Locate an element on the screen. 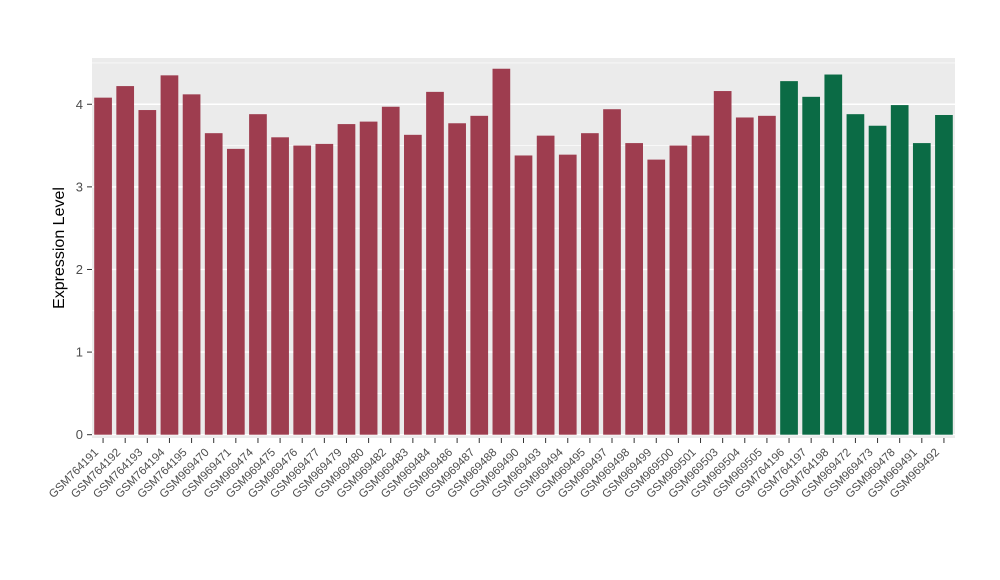 This screenshot has height=580, width=1000. y-tick-label: 0 is located at coordinates (79, 434).